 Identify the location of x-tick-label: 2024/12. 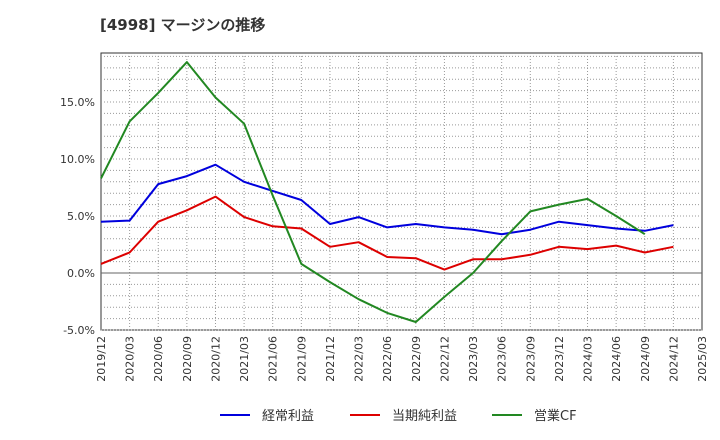
(673, 359).